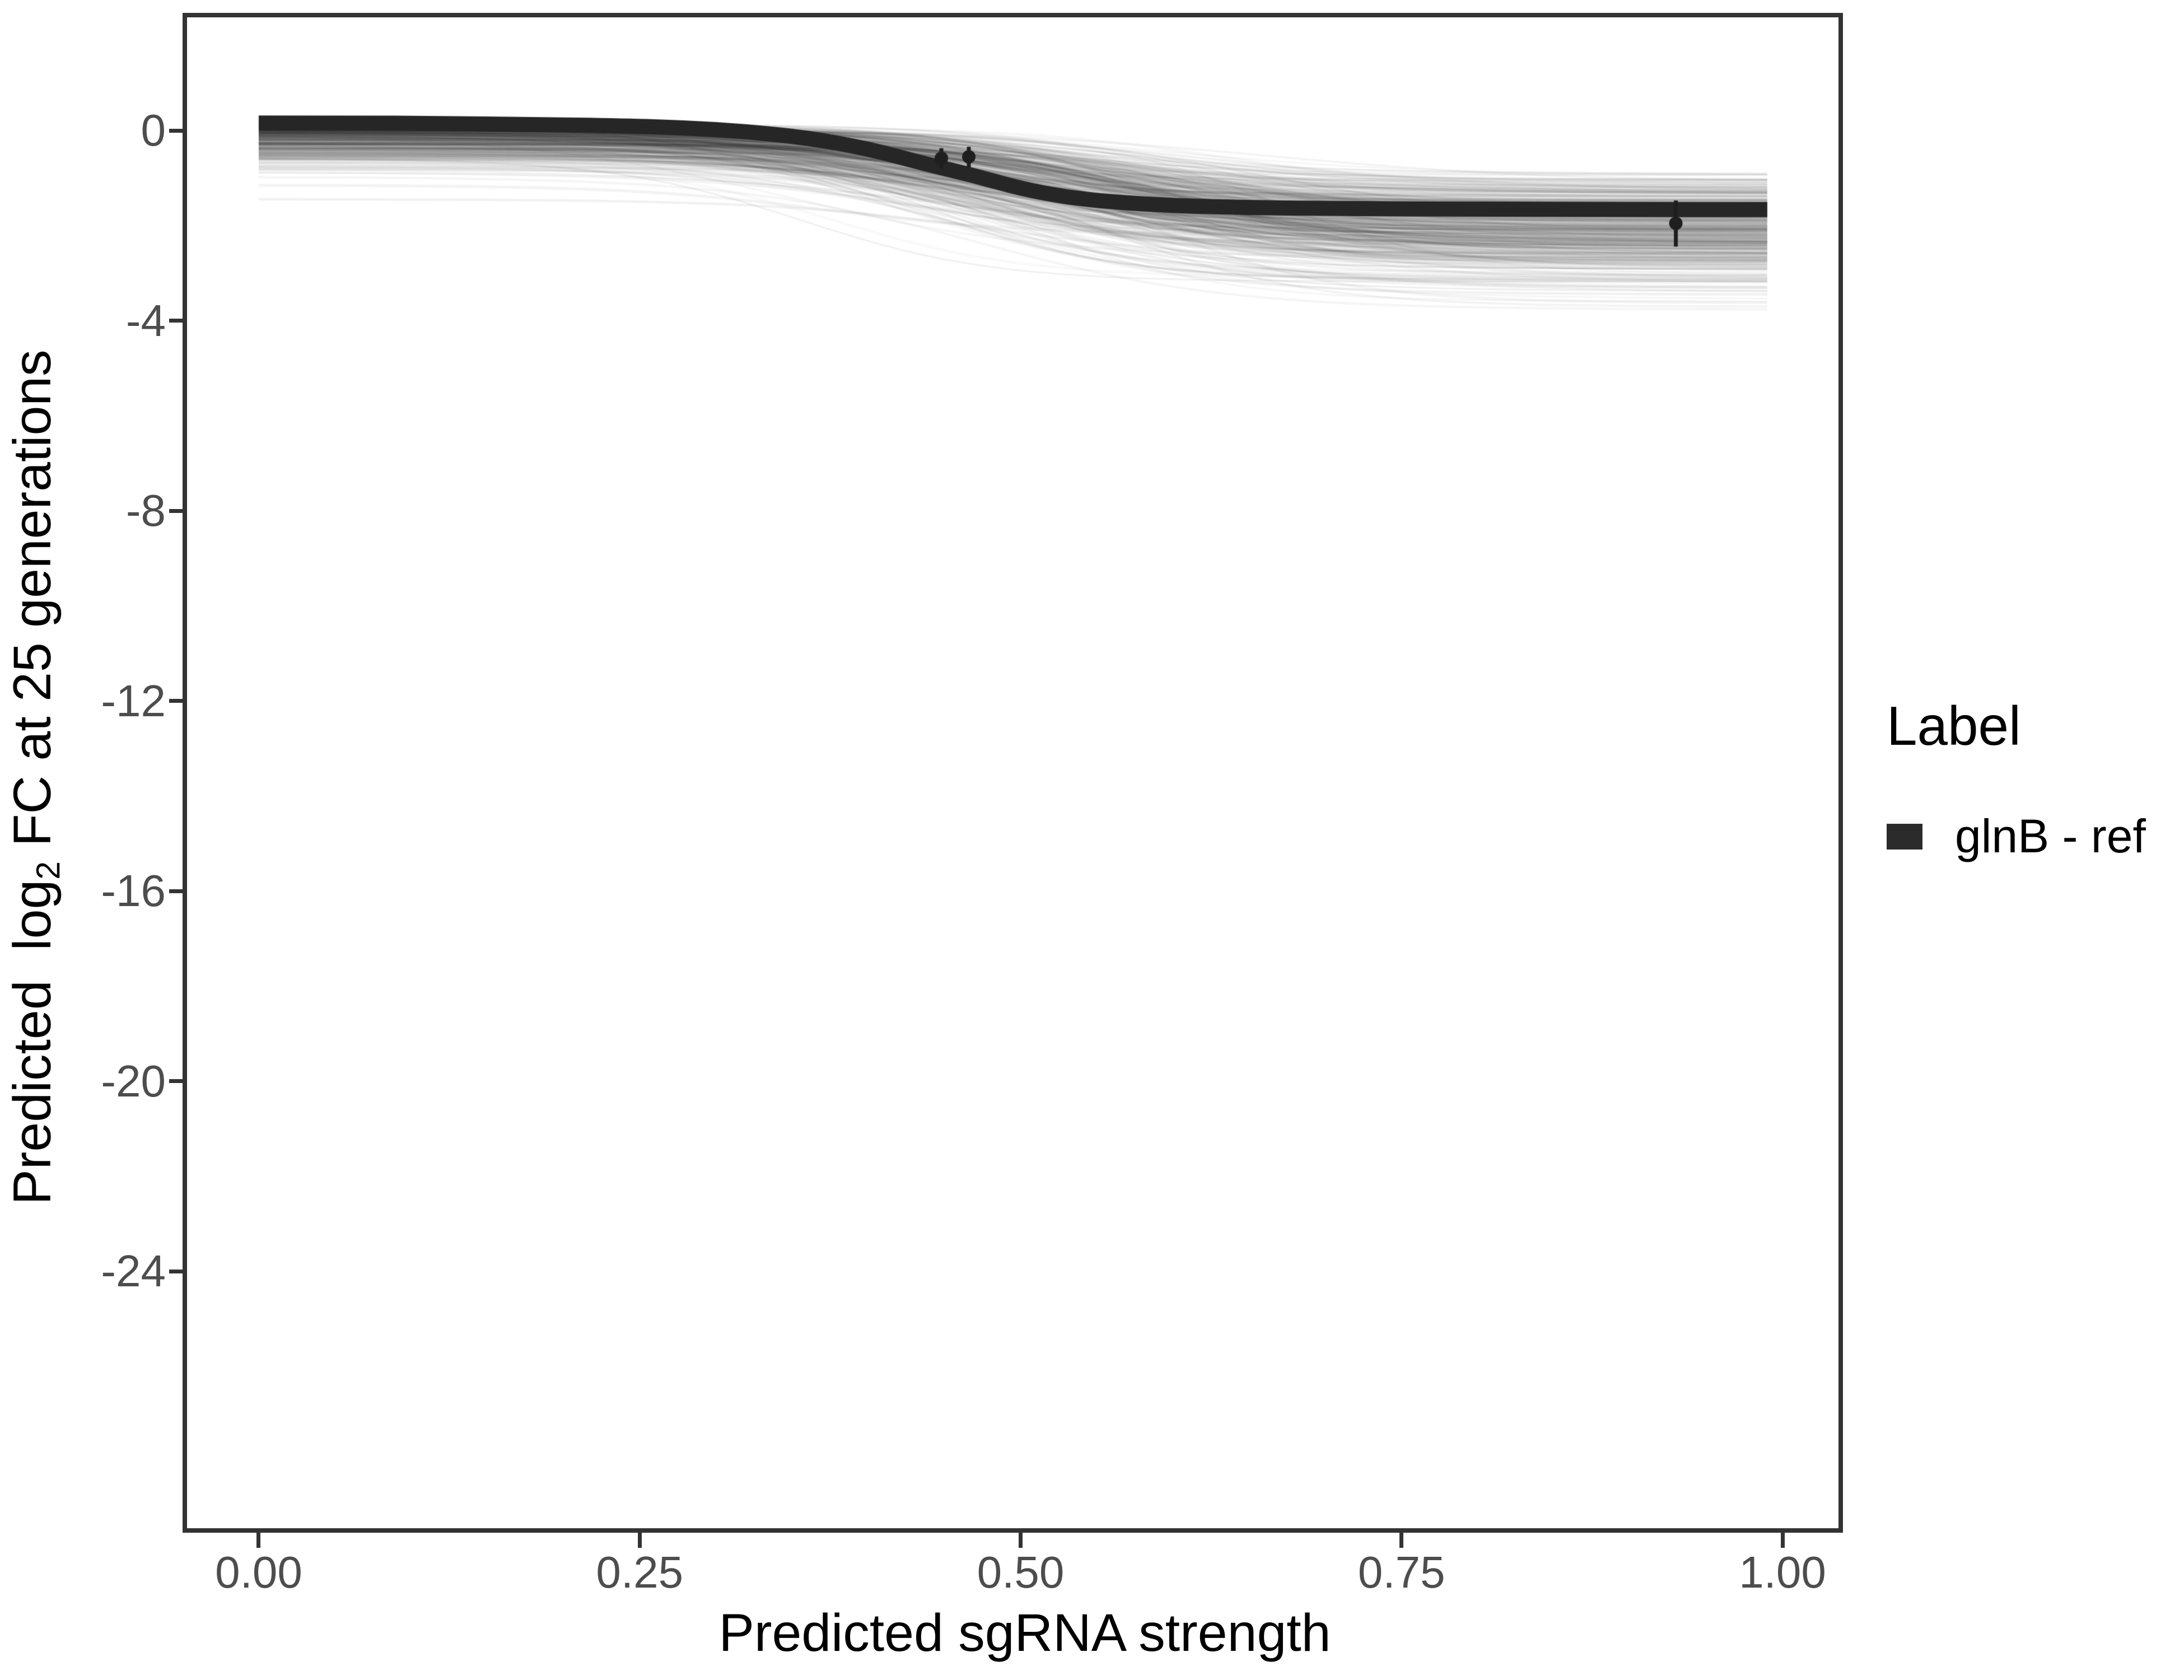  Describe the element at coordinates (1783, 1572) in the screenshot. I see `x-tick-label: 1.00` at that location.